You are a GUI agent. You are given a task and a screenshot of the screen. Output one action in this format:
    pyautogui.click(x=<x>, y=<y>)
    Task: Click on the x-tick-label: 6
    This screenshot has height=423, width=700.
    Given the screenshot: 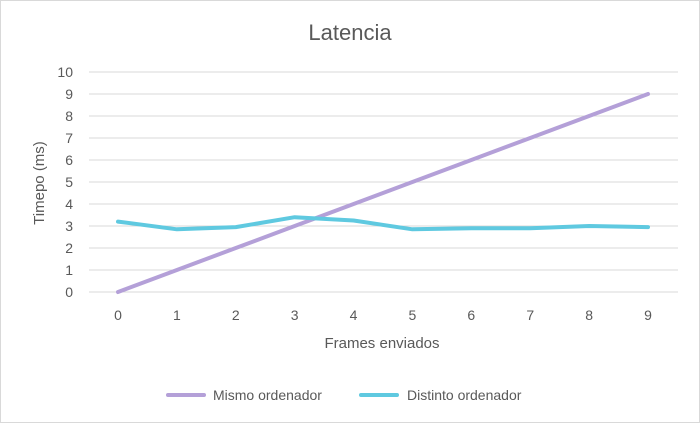 What is the action you would take?
    pyautogui.click(x=471, y=315)
    